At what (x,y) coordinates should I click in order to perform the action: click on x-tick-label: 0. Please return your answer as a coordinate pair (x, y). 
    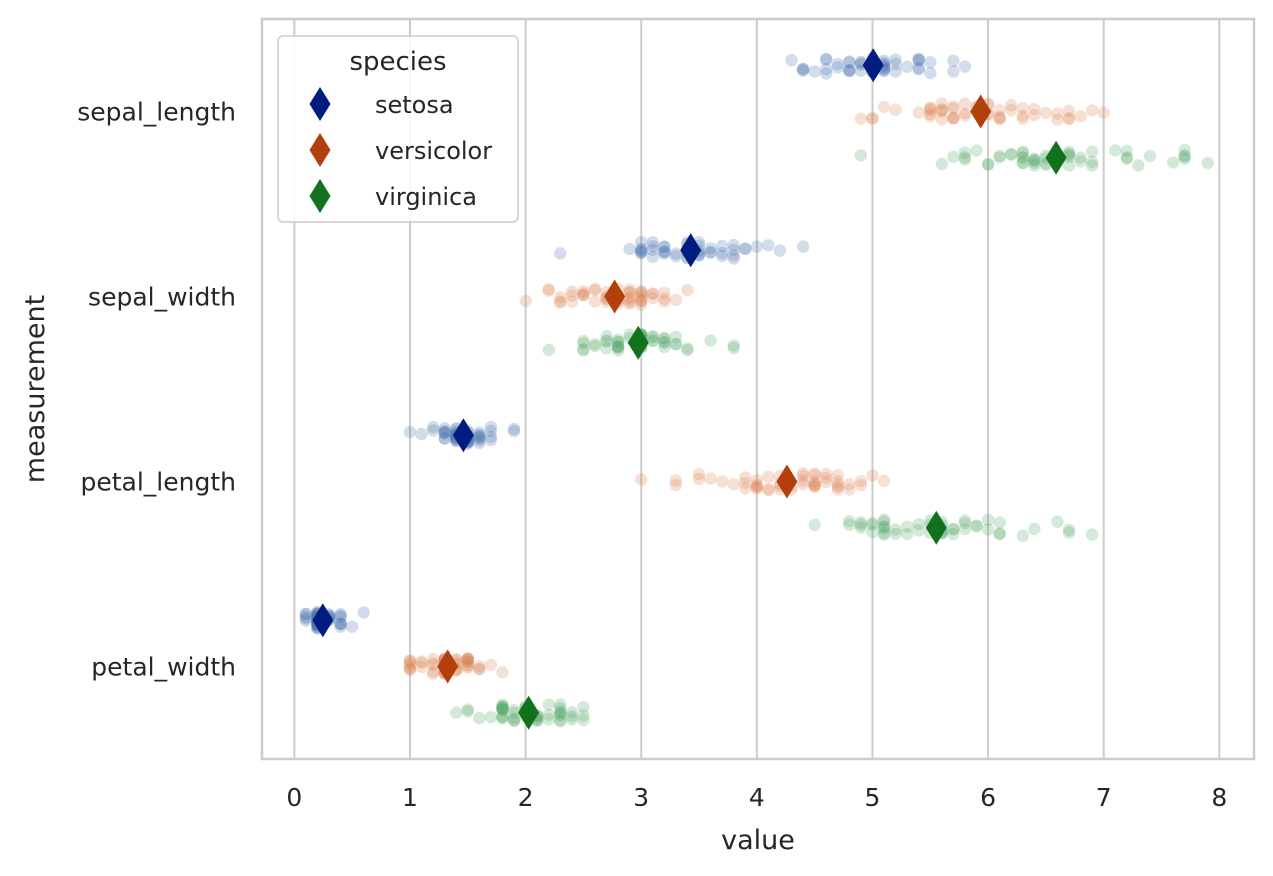
    Looking at the image, I should click on (294, 797).